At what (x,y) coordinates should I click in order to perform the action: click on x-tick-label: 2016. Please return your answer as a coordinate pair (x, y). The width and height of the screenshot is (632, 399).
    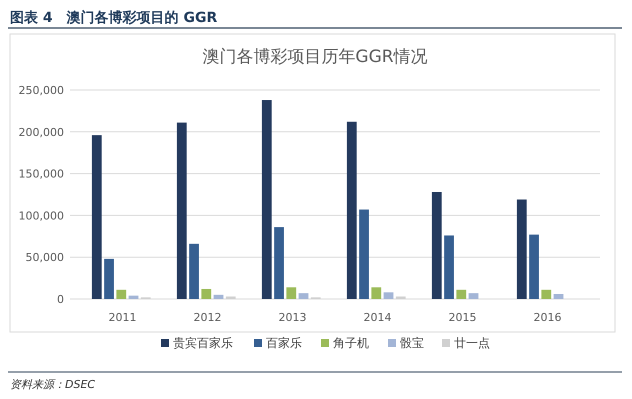
    Looking at the image, I should click on (548, 317).